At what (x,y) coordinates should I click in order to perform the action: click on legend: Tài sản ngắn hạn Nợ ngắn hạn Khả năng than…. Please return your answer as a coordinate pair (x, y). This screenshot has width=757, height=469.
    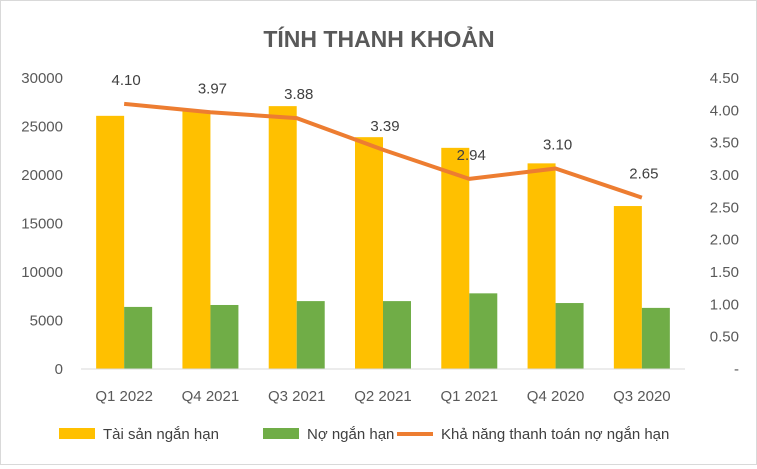
    Looking at the image, I should click on (364, 434).